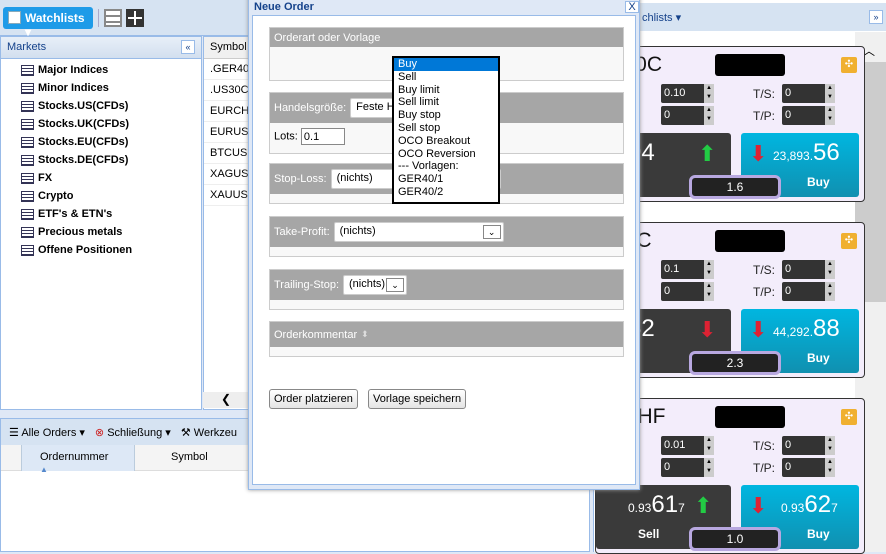 The image size is (886, 554). I want to click on watchlists-button: Watchlists ▾, so click(48, 23).